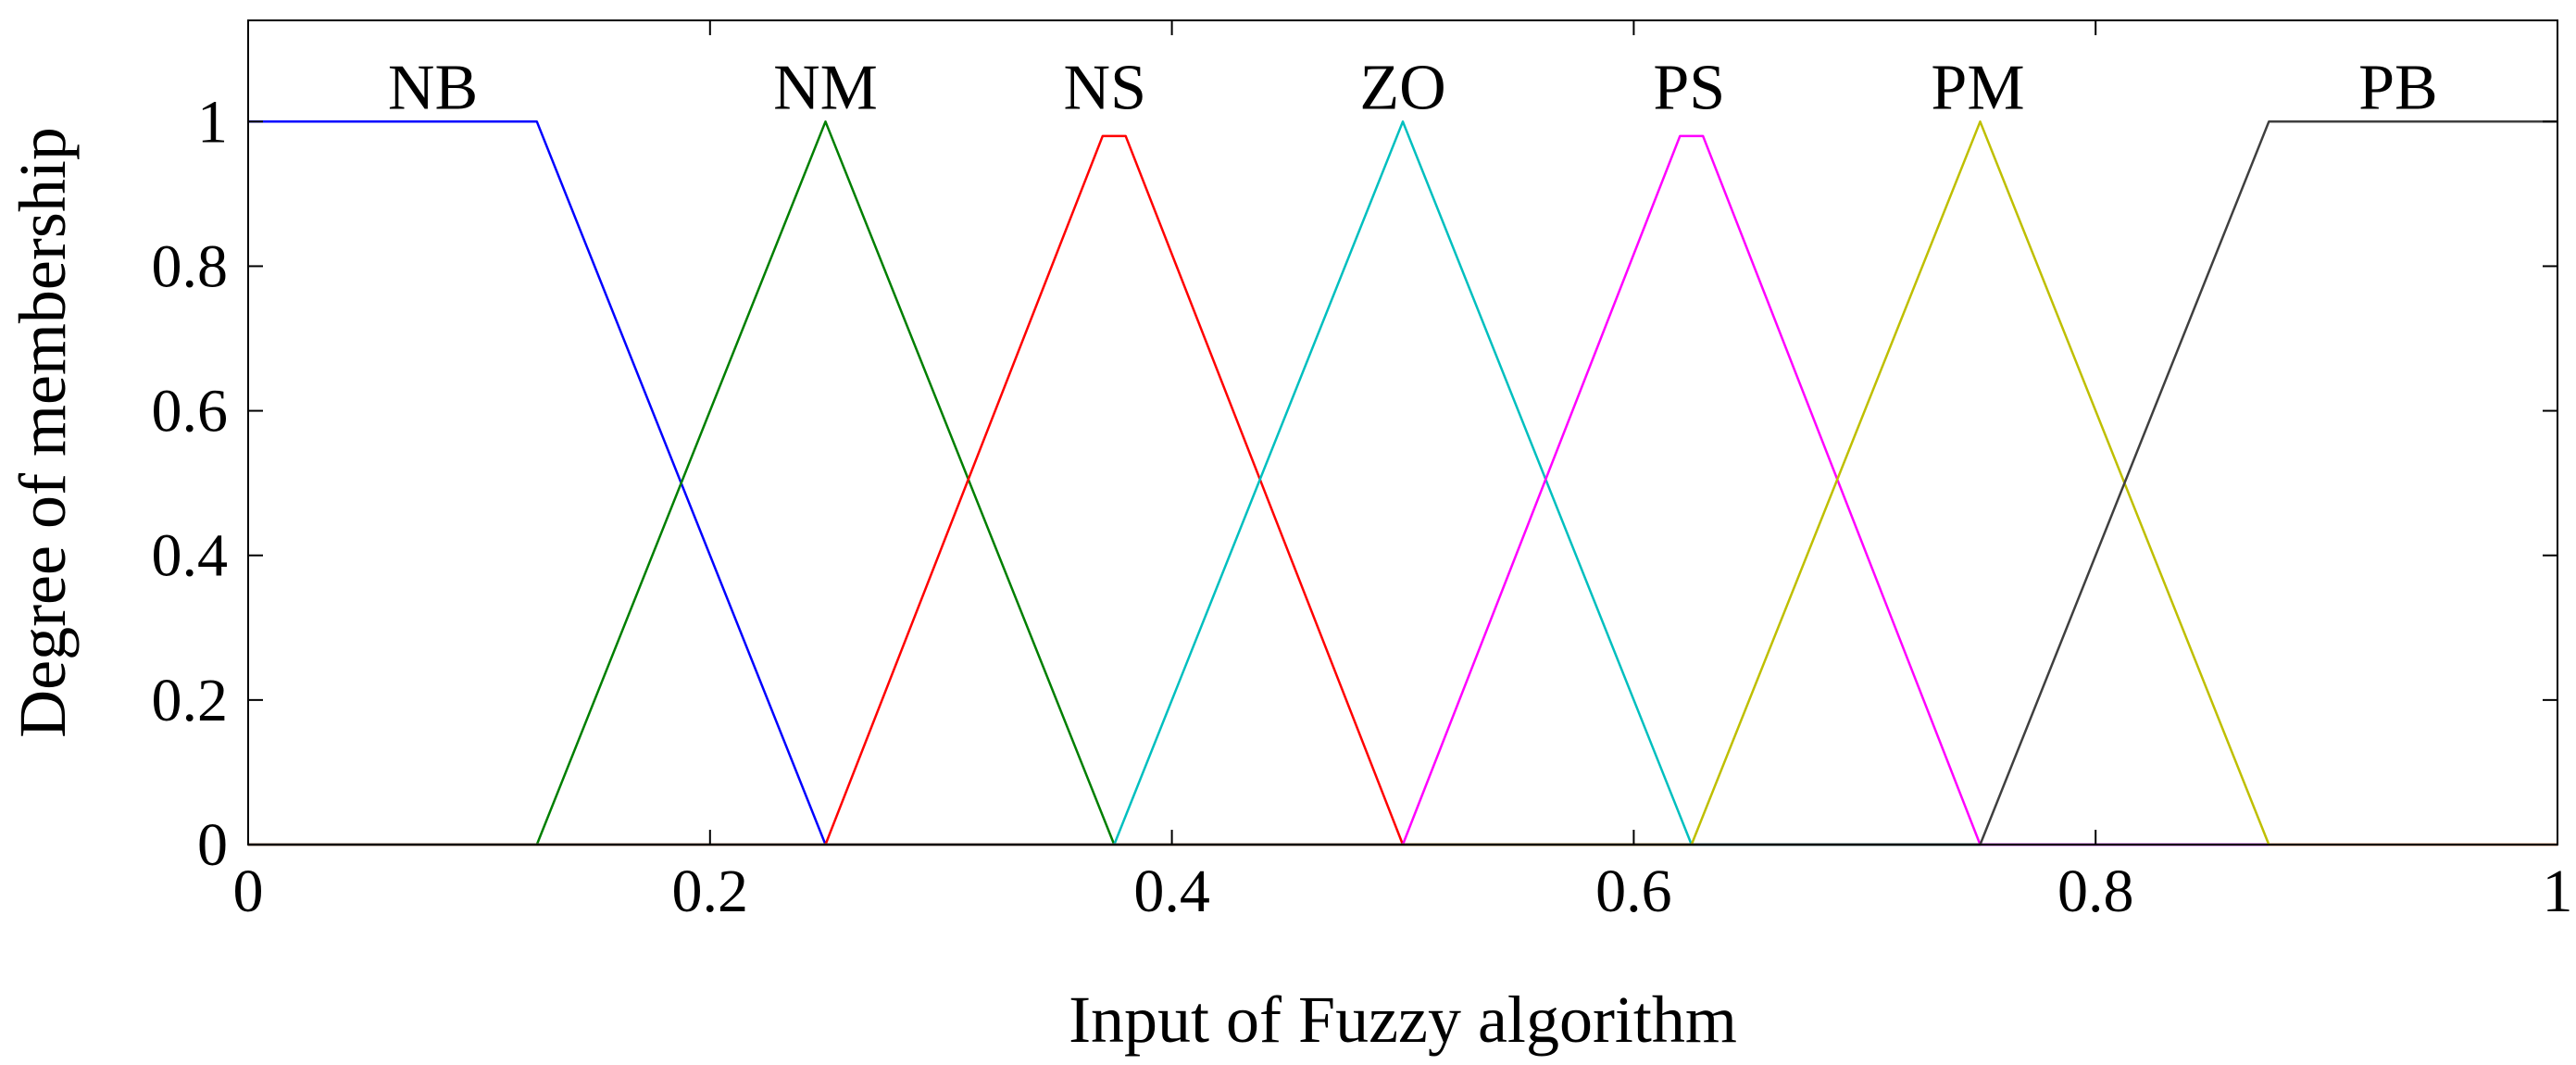 This screenshot has height=1065, width=2576. Describe the element at coordinates (1403, 1020) in the screenshot. I see `x-axis-title: Input of Fuzzy algorithm` at that location.